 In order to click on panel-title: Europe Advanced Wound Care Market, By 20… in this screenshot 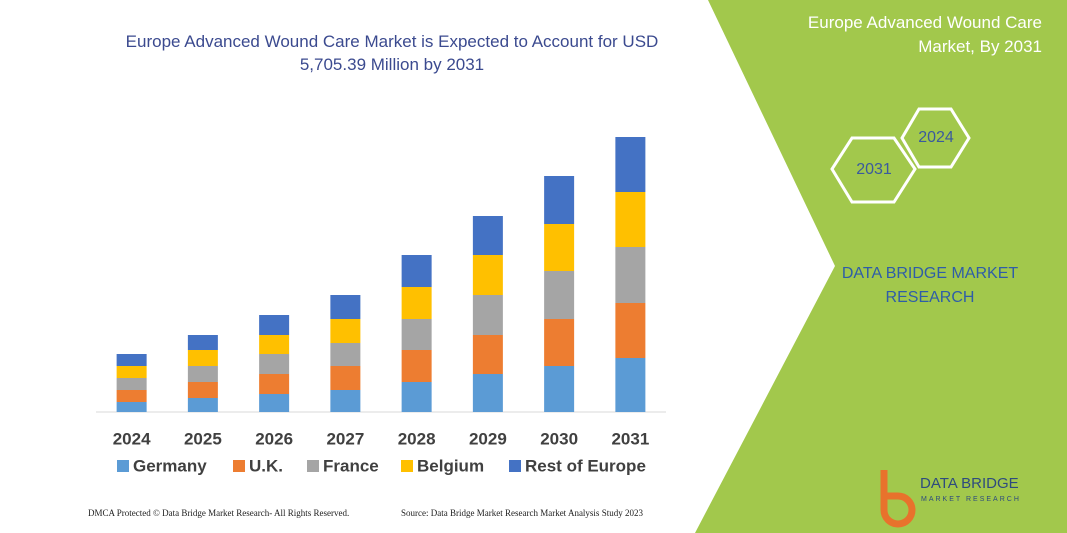, I will do `click(924, 34)`.